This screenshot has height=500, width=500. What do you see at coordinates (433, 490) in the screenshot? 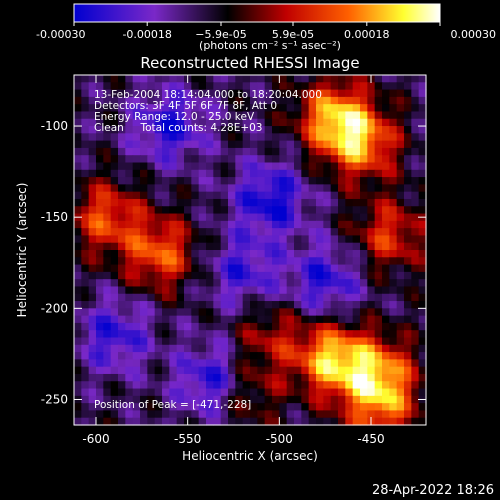
I see `footer-date: 28-Apr-2022 18:26` at bounding box center [433, 490].